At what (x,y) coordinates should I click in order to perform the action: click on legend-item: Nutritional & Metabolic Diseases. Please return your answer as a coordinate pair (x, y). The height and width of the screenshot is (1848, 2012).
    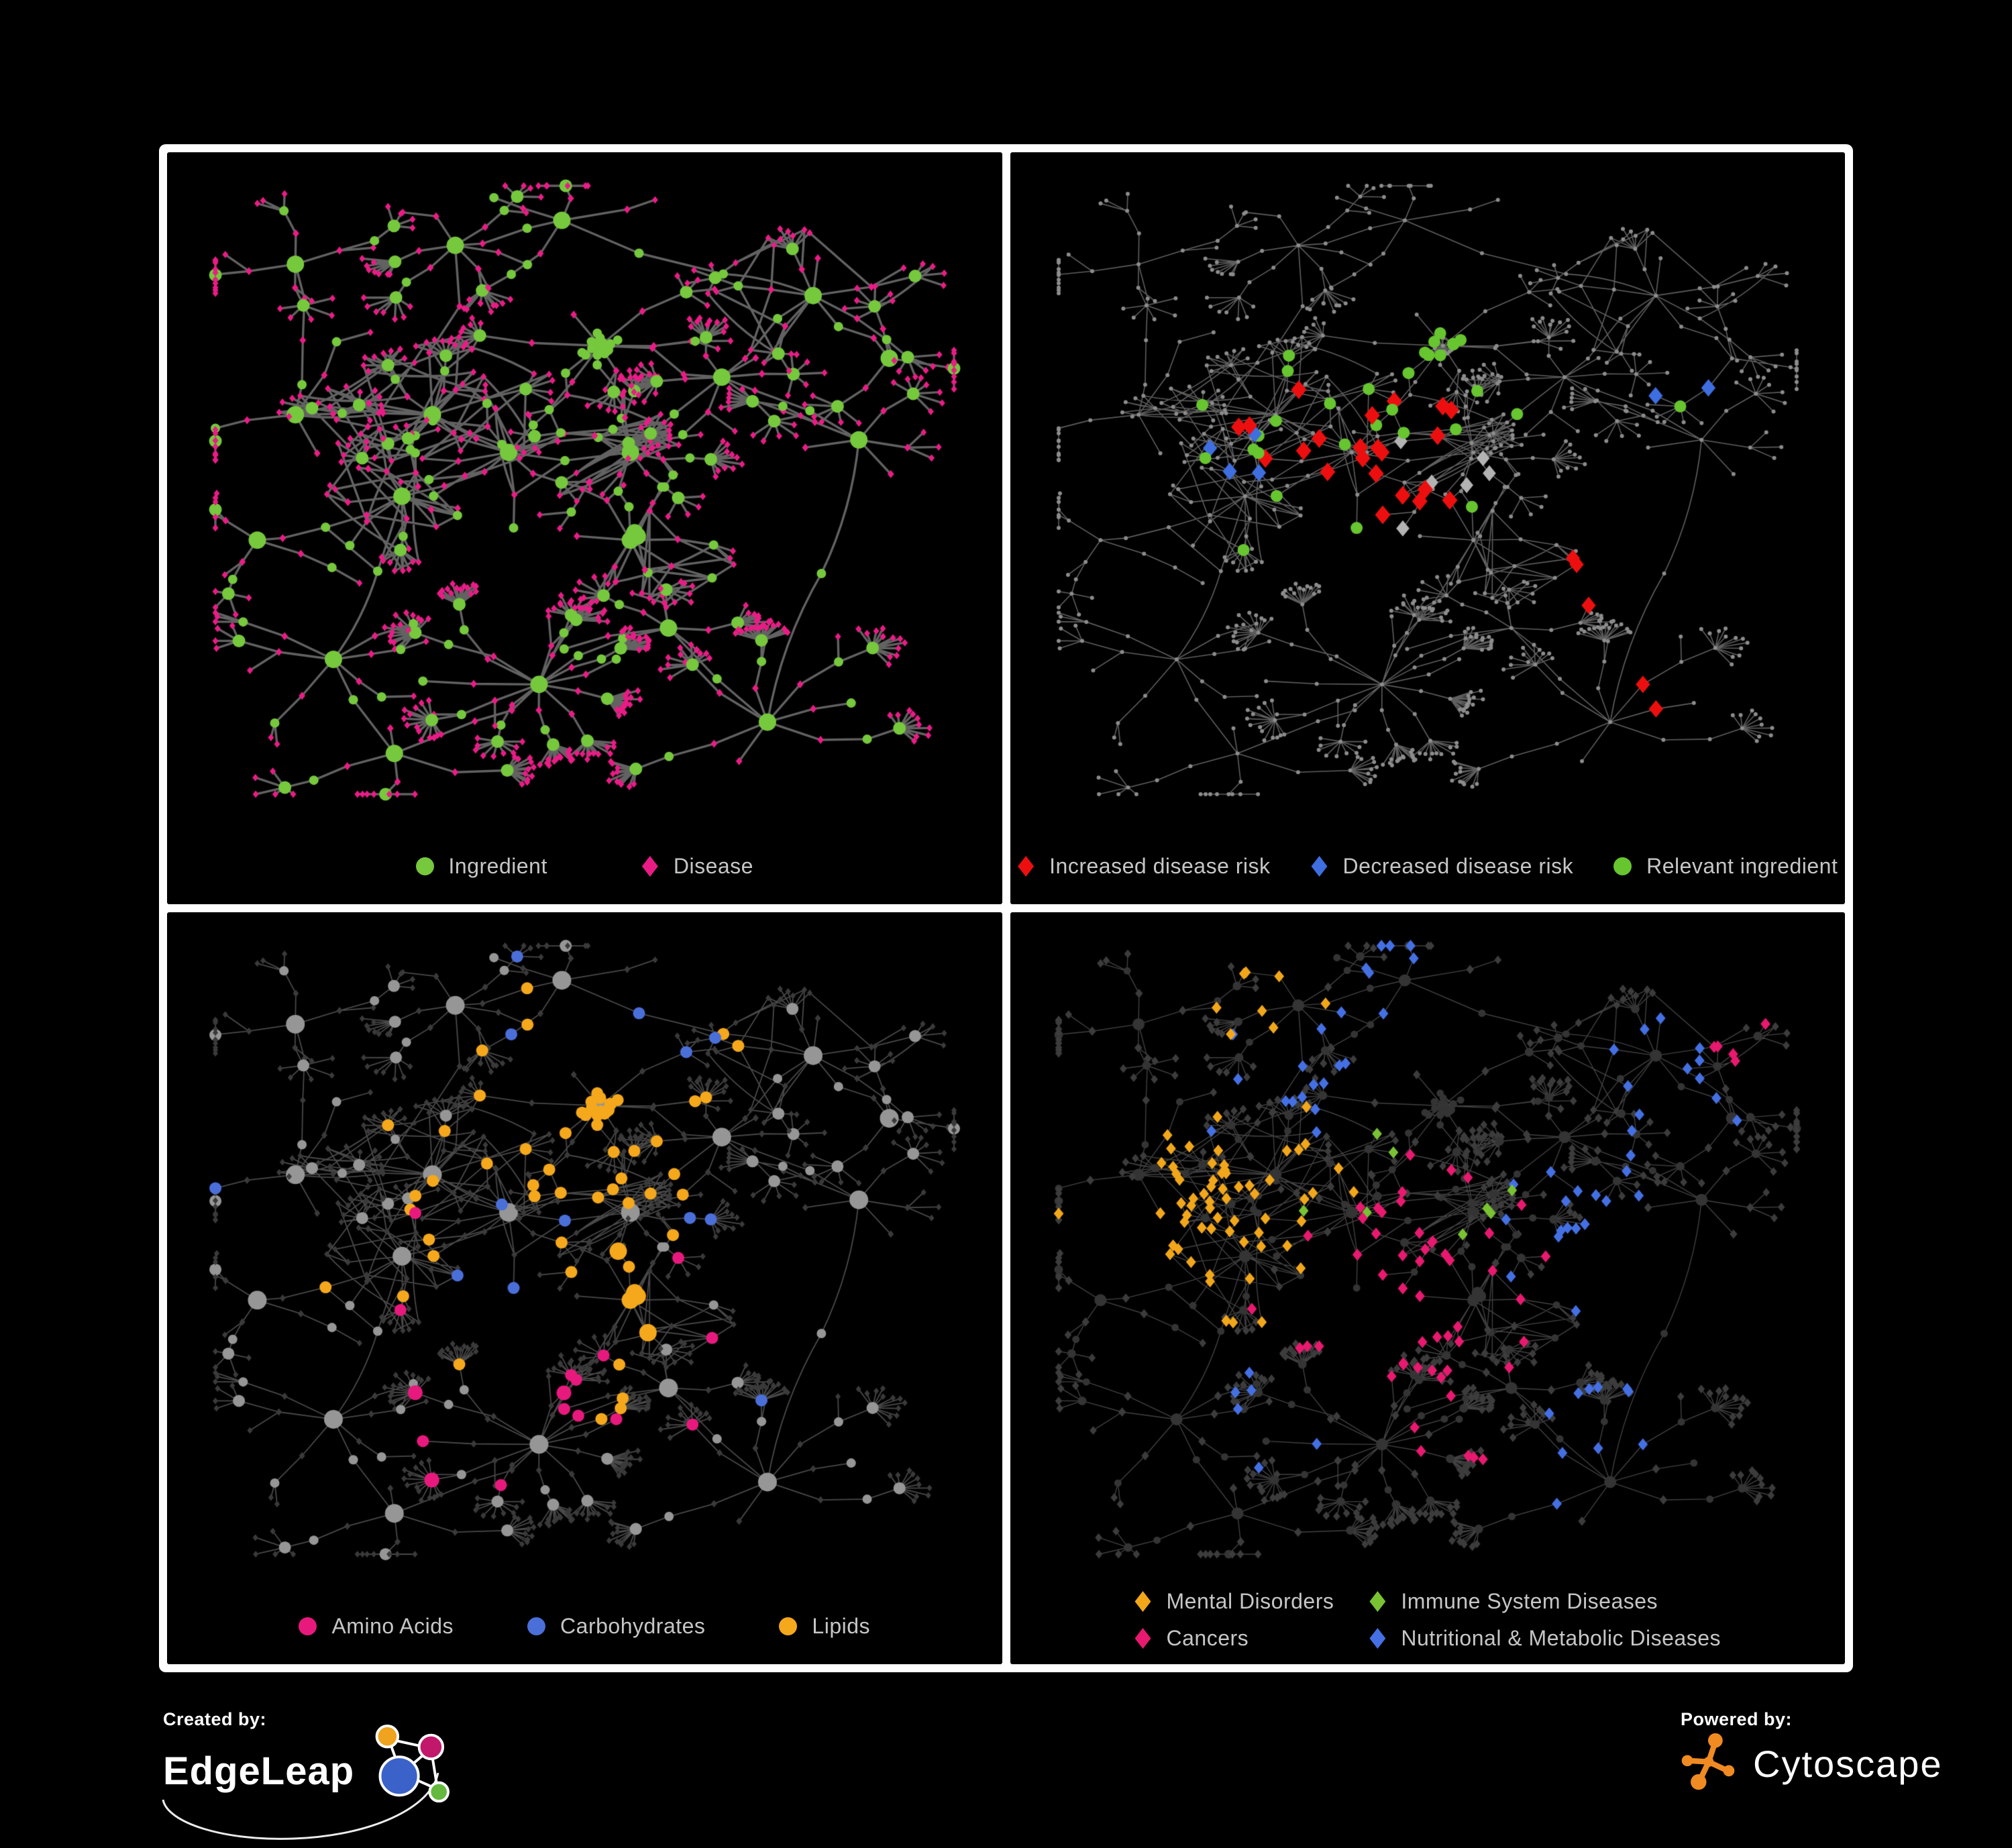
    Looking at the image, I should click on (1545, 1638).